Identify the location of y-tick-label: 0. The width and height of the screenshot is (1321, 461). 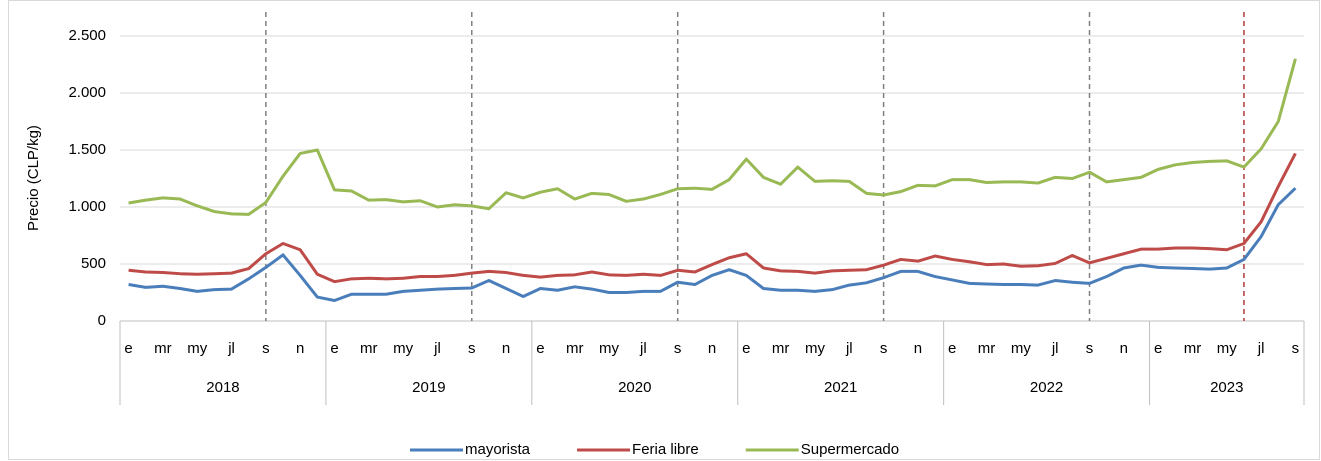
(102, 320).